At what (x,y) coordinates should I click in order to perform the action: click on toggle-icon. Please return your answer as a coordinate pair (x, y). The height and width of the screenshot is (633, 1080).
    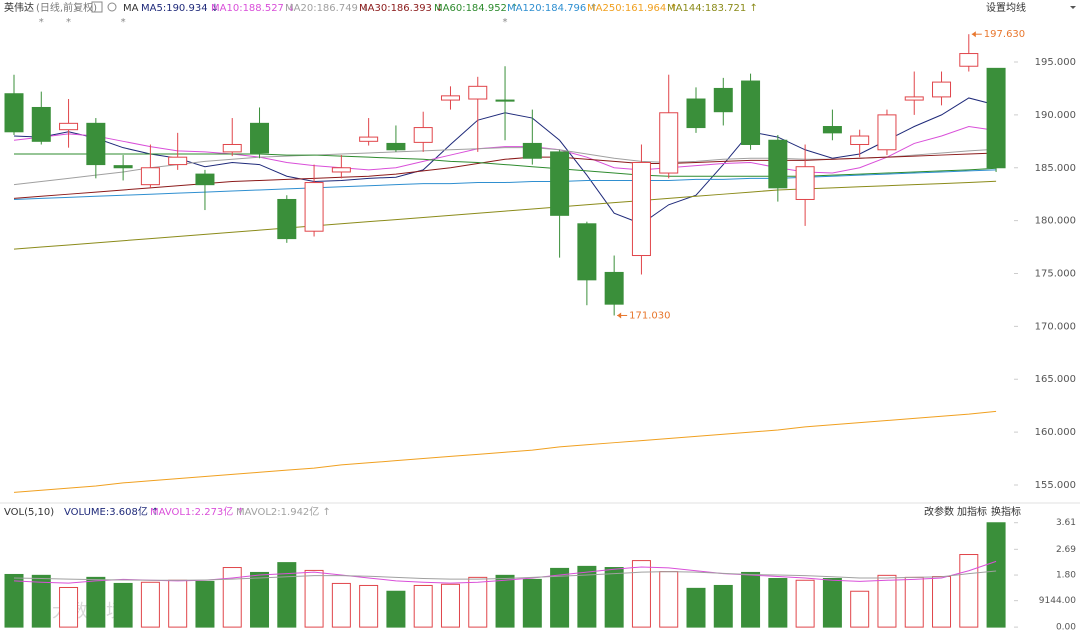
    Looking at the image, I should click on (97, 7).